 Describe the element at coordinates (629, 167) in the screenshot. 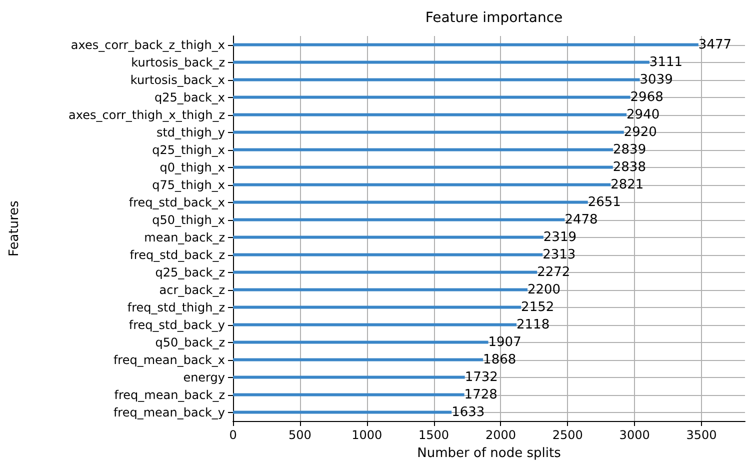

I see `data-label: 2838` at that location.